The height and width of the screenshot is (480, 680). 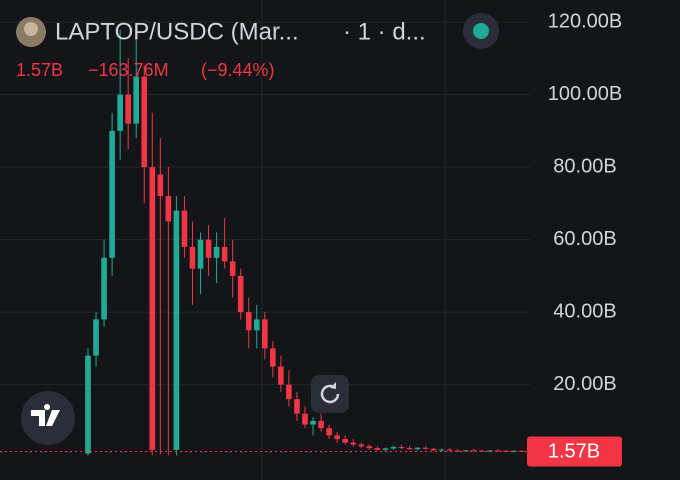 I want to click on avatar-face, so click(x=31, y=29).